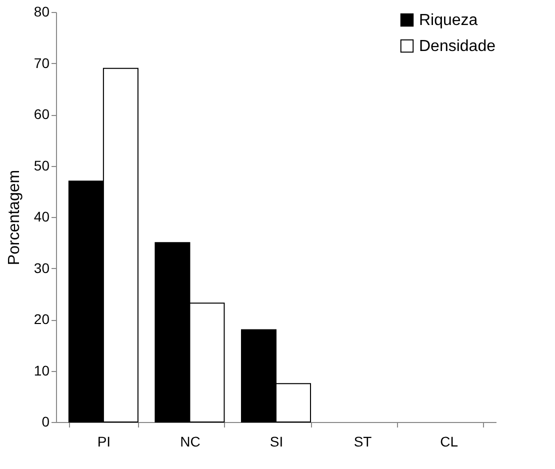 The image size is (555, 469). What do you see at coordinates (42, 114) in the screenshot?
I see `y-tick-label: 60` at bounding box center [42, 114].